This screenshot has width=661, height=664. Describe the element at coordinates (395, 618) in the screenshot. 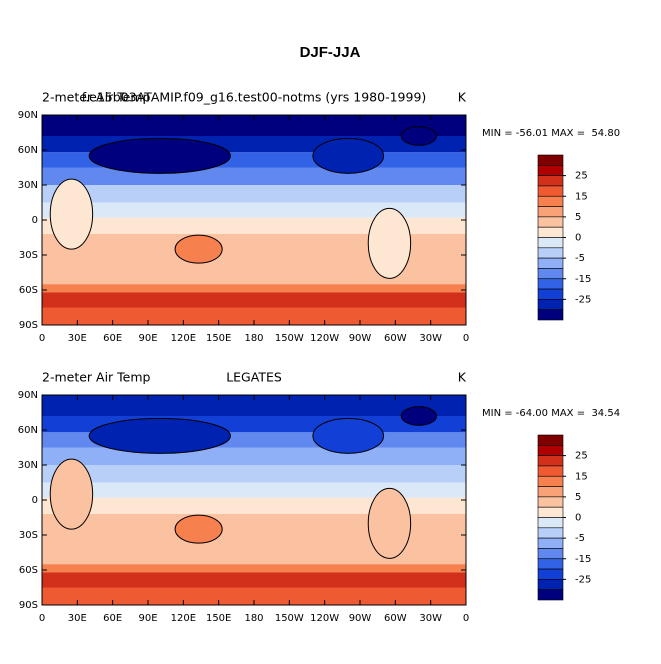

I see `x-tick-label: 60W` at that location.